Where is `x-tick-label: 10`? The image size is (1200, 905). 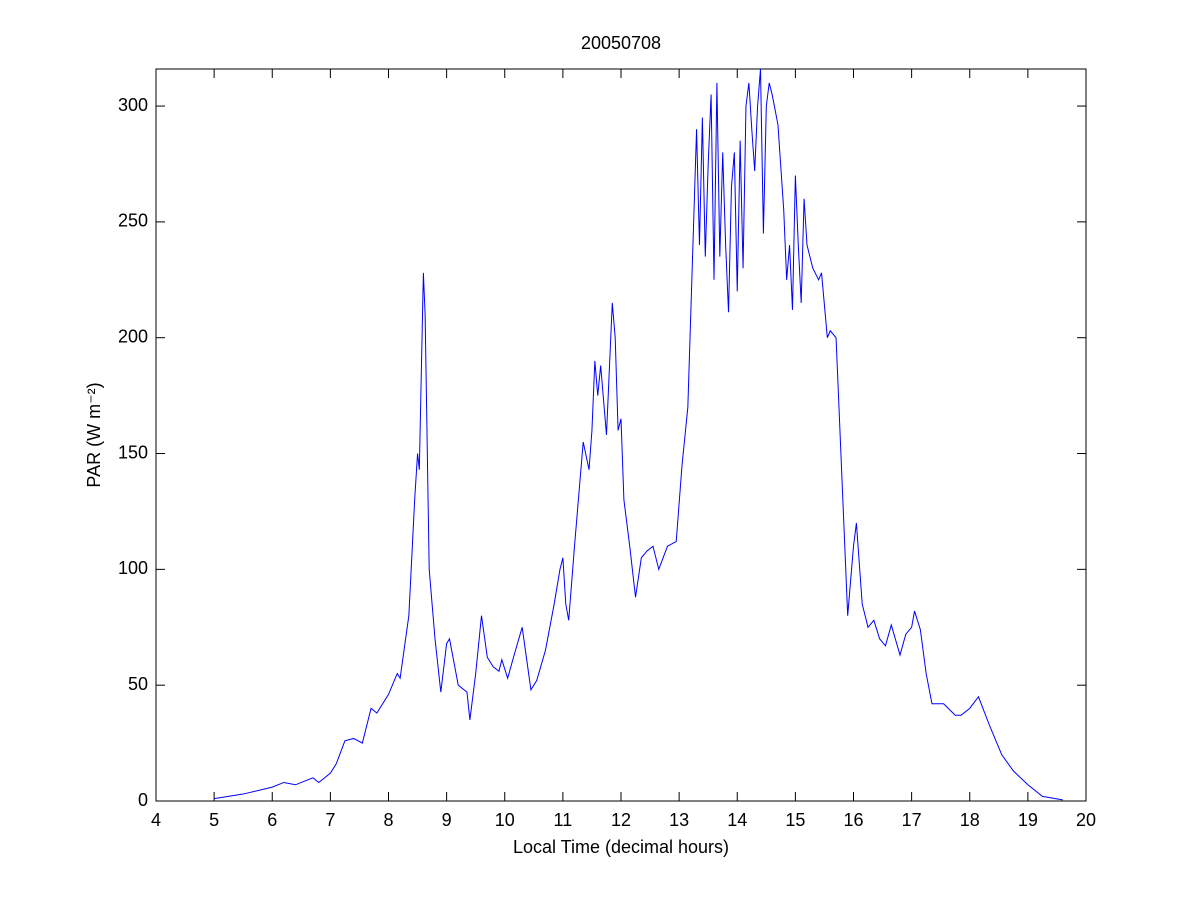 x-tick-label: 10 is located at coordinates (505, 820).